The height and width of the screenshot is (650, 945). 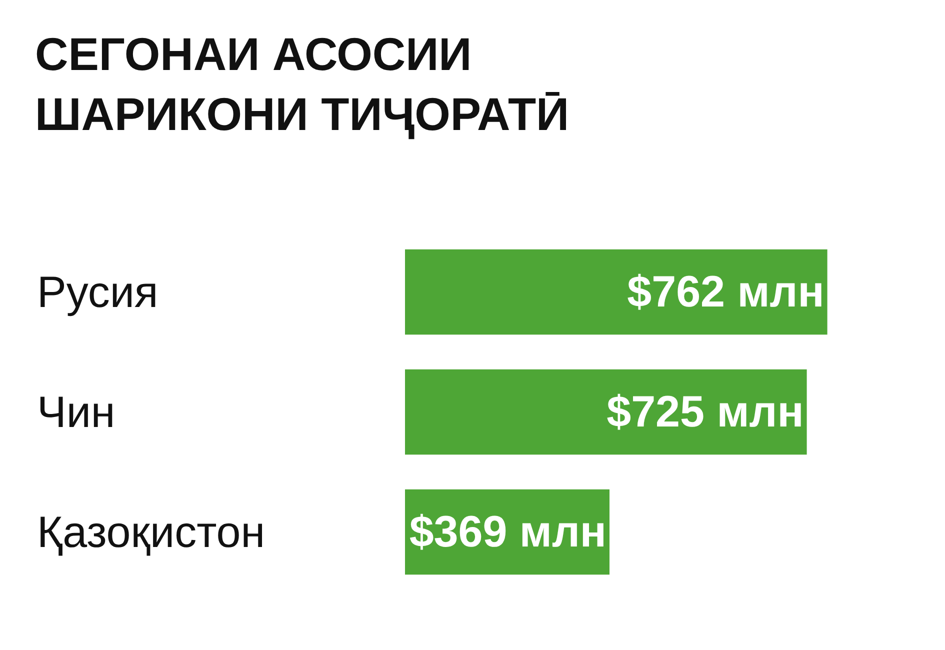 I want to click on y-tick-label: Қазоқистон, so click(x=151, y=532).